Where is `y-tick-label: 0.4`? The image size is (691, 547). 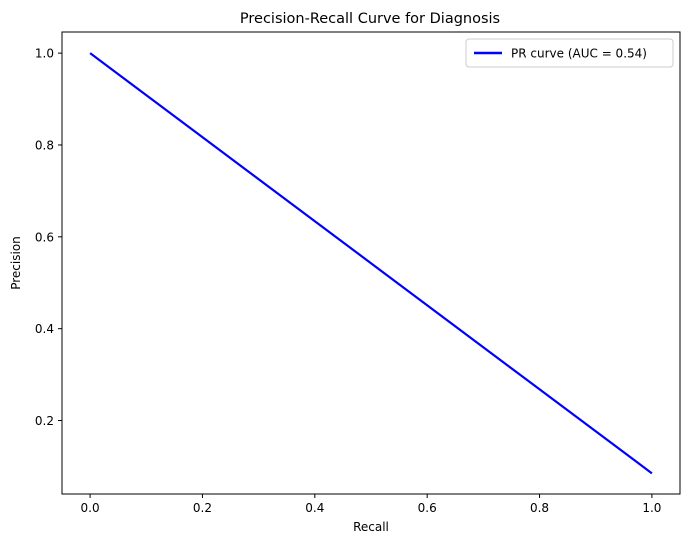 y-tick-label: 0.4 is located at coordinates (44, 329).